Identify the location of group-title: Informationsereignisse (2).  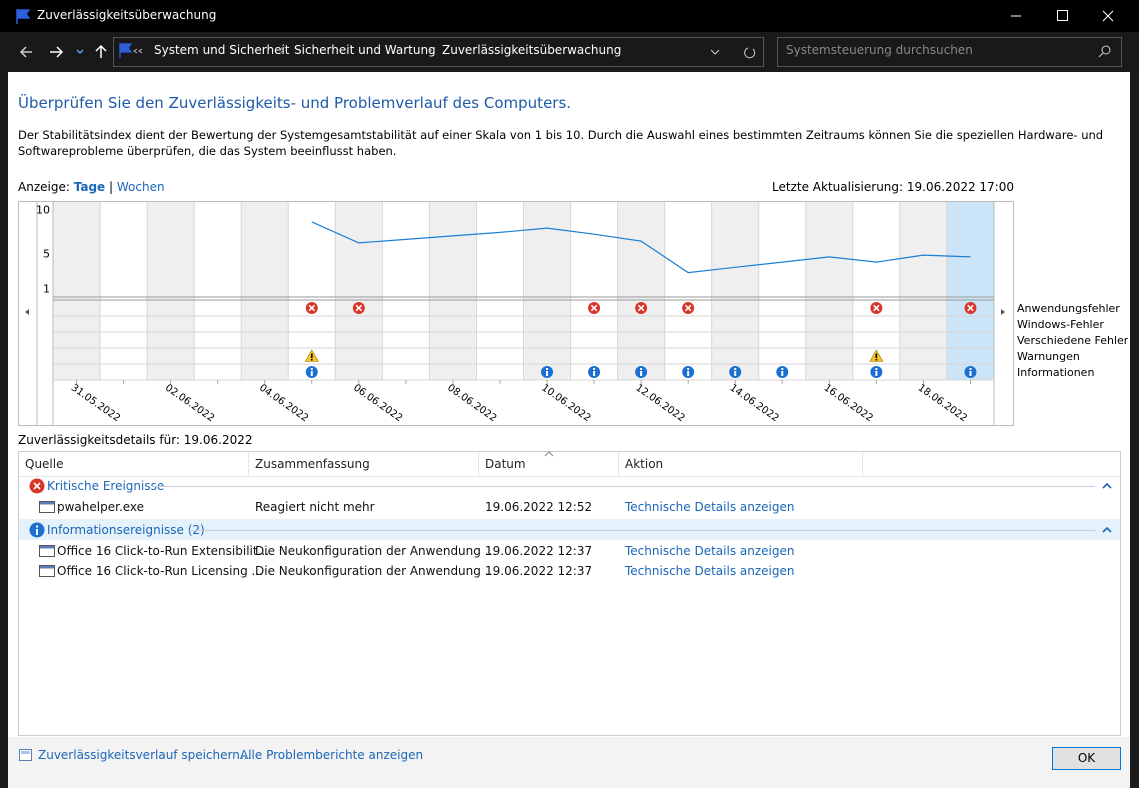
(126, 530).